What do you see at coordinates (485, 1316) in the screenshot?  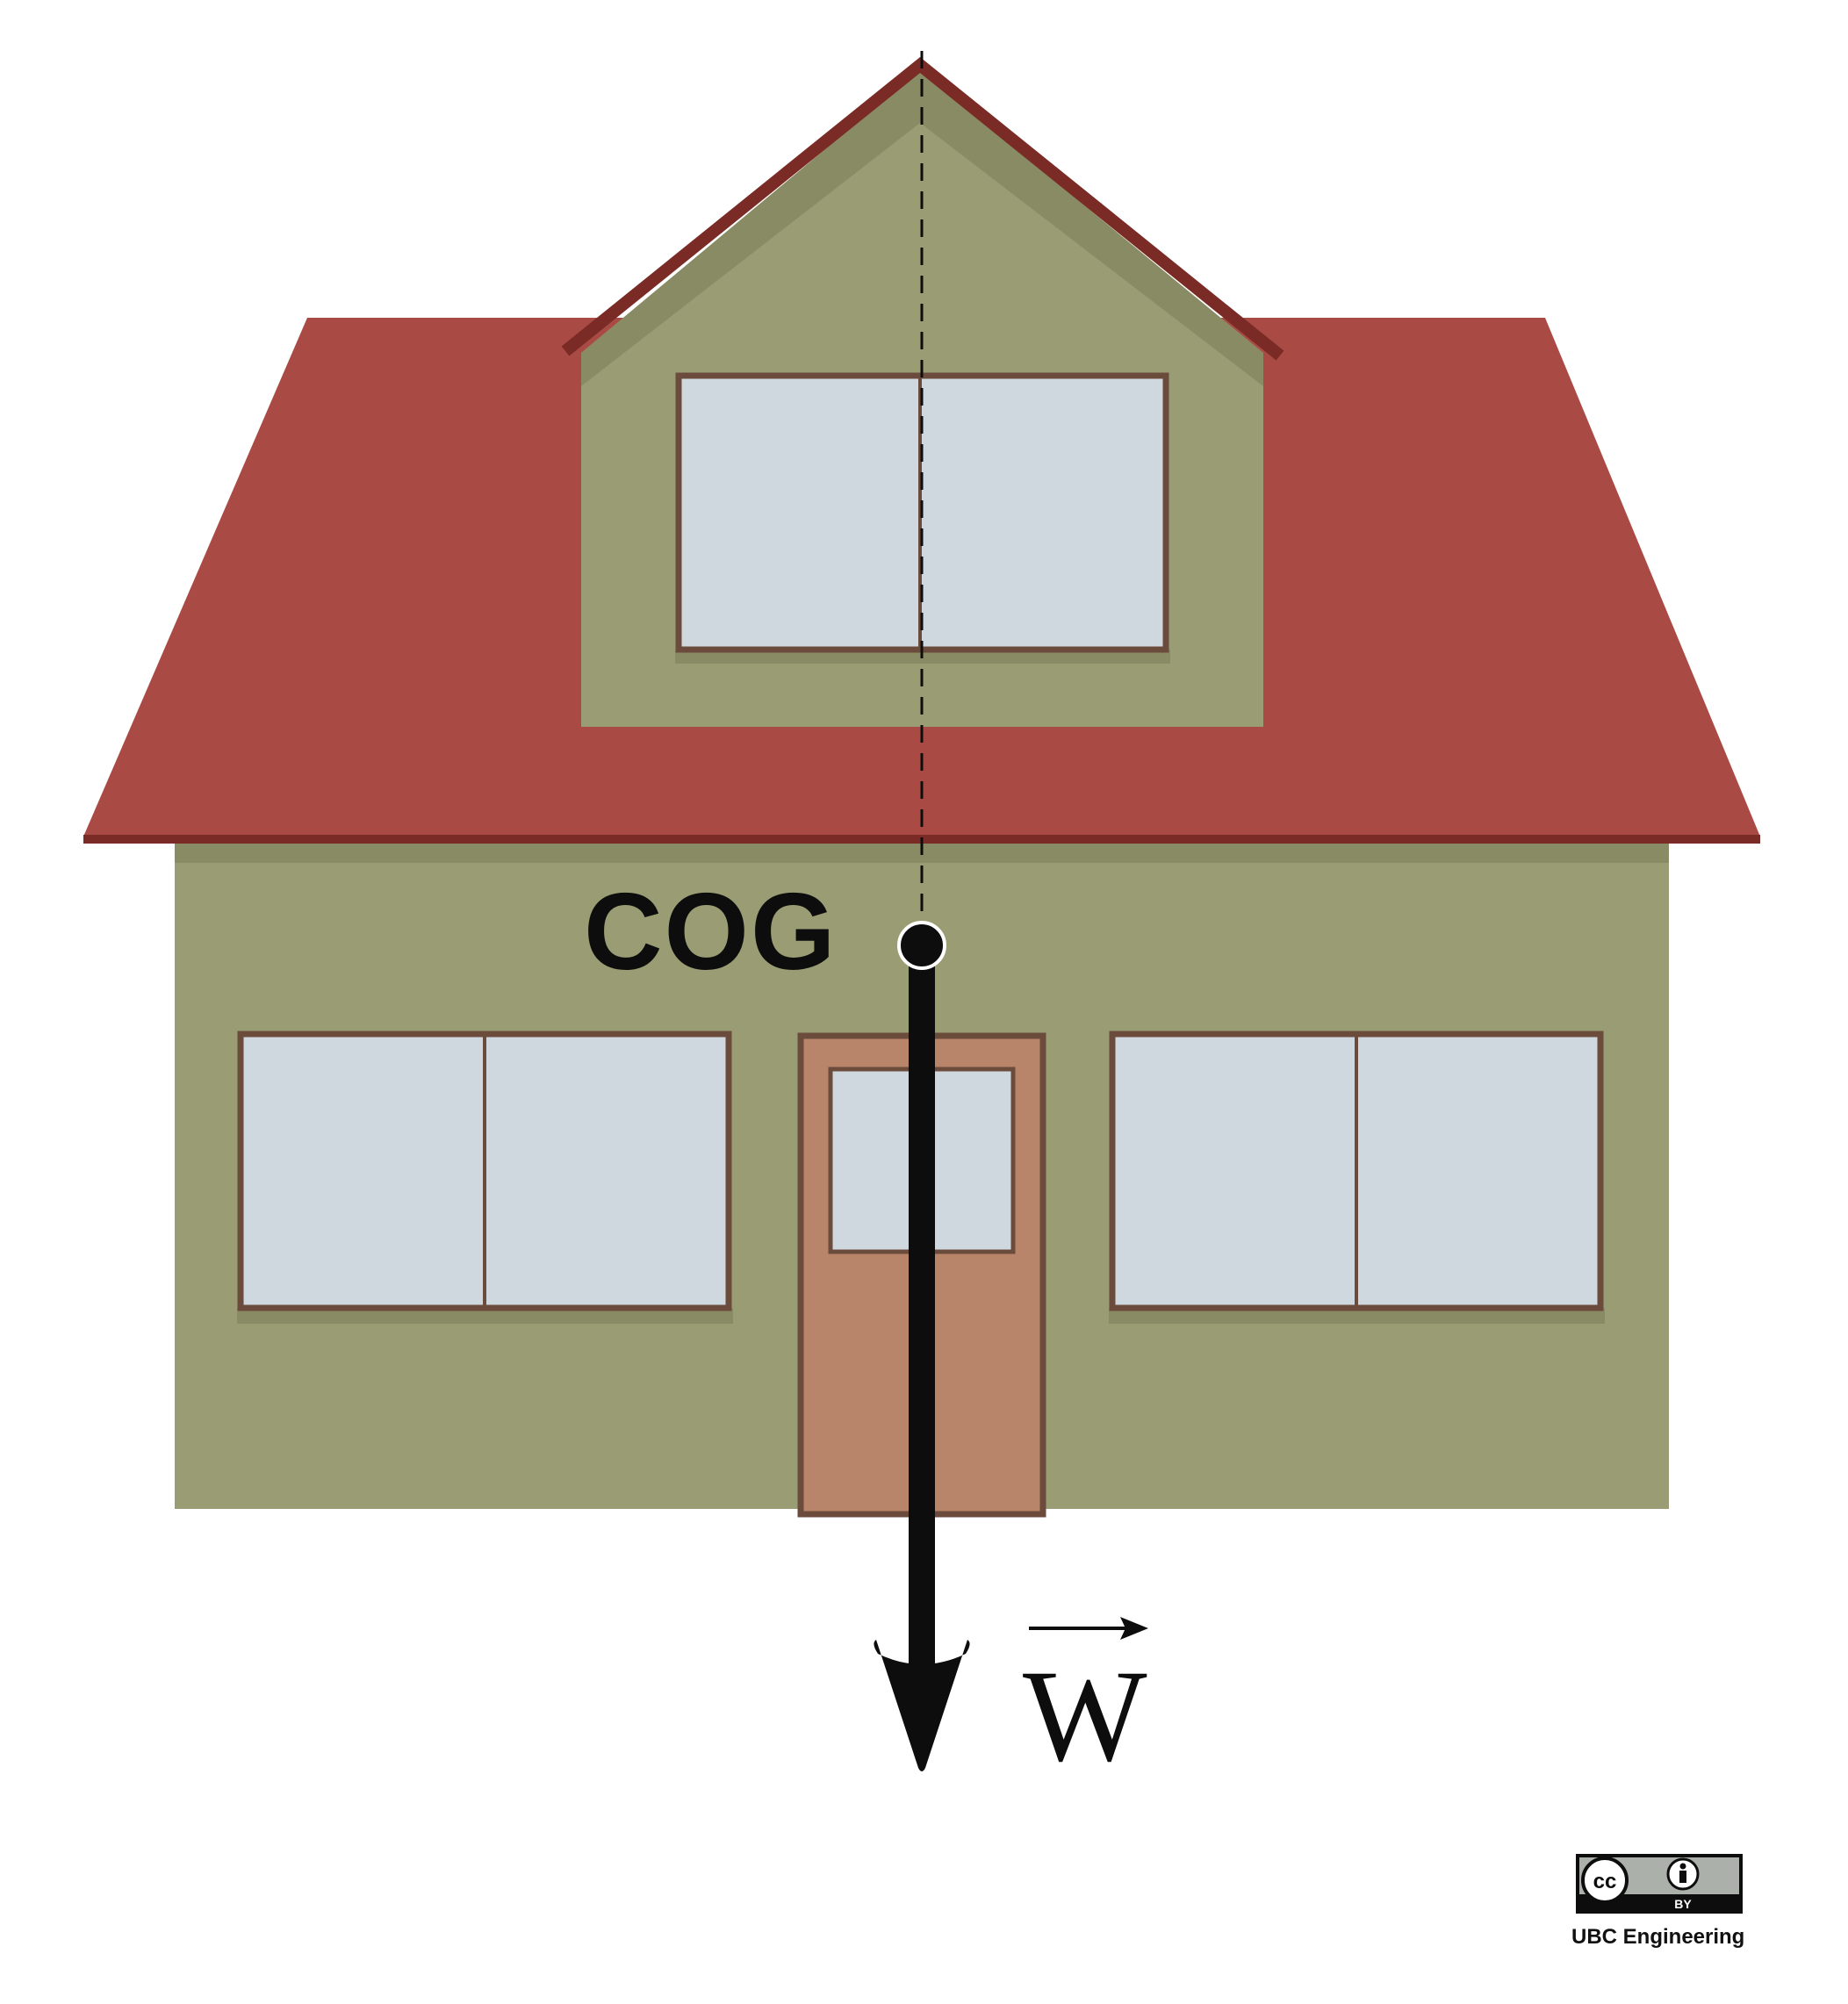 I see `left-window-shadow` at bounding box center [485, 1316].